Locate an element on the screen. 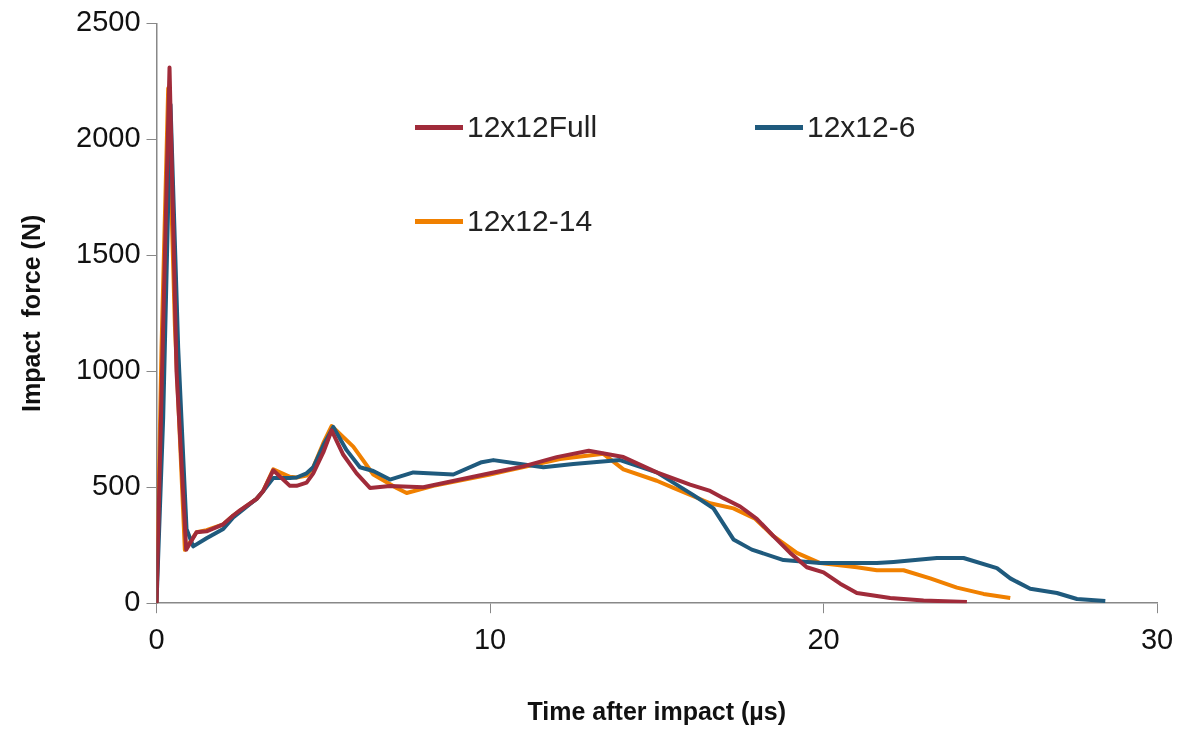 This screenshot has height=736, width=1191. y-tick-label: 1500 is located at coordinates (108, 253).